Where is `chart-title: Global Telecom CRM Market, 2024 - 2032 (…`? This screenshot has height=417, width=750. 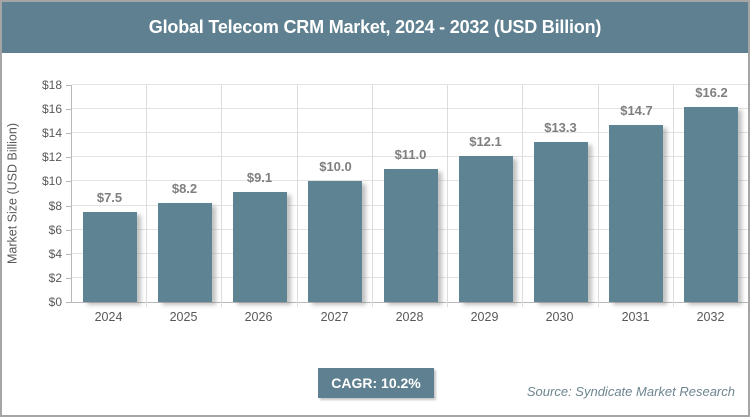 chart-title: Global Telecom CRM Market, 2024 - 2032 (… is located at coordinates (375, 27).